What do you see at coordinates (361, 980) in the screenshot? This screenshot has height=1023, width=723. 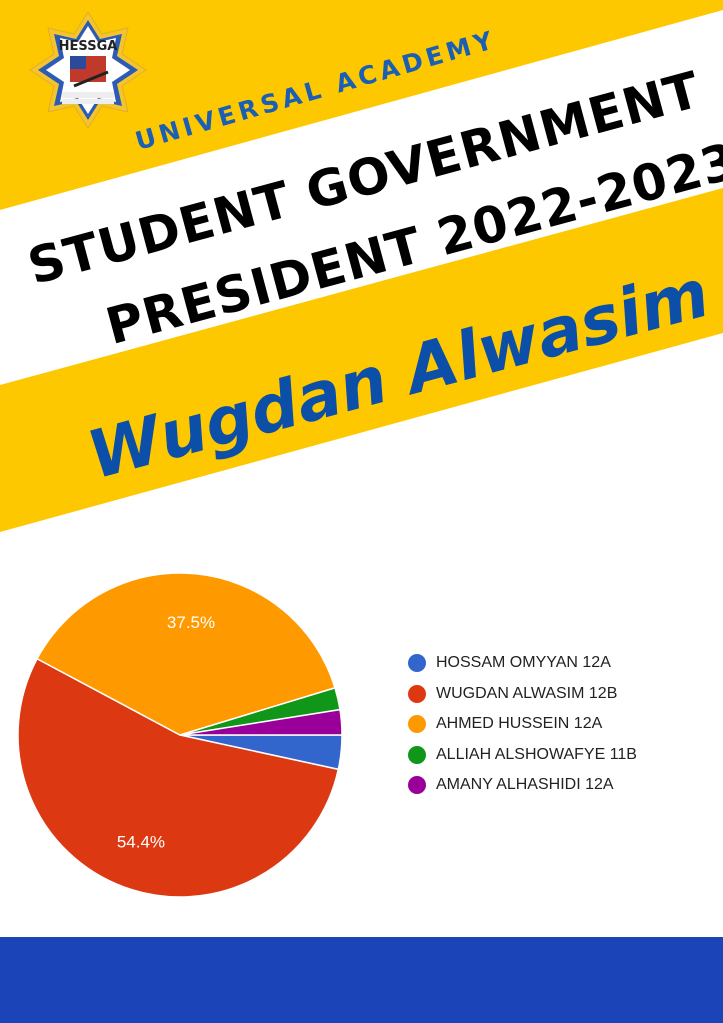 I see `footer-bar` at bounding box center [361, 980].